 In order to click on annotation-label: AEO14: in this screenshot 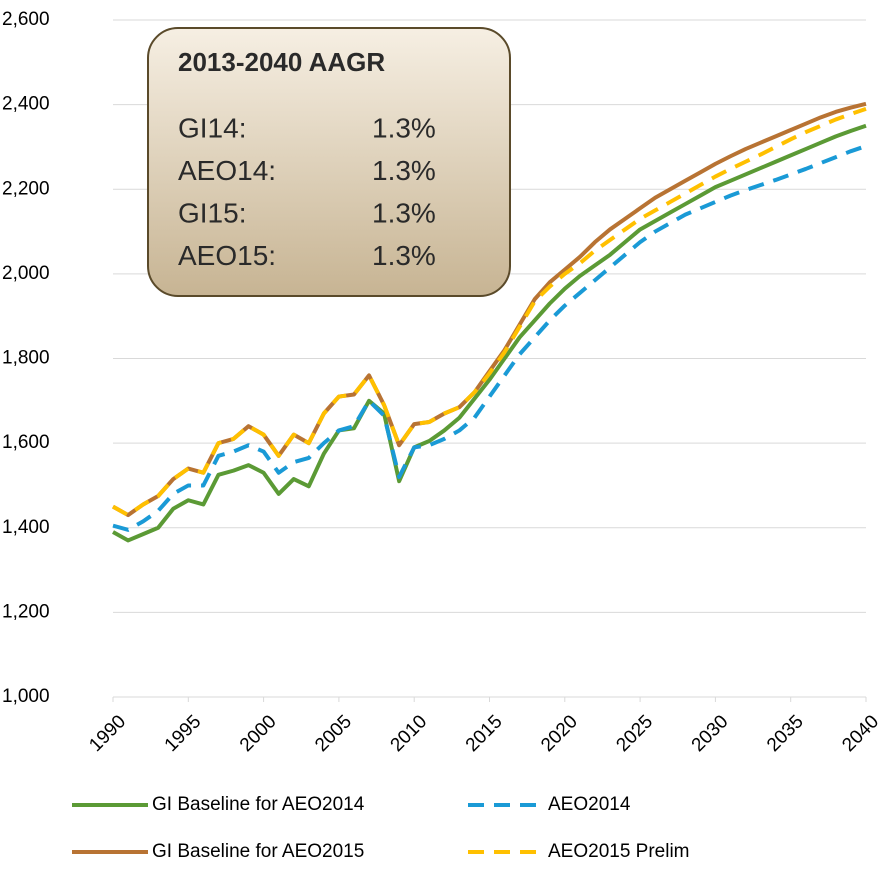, I will do `click(227, 170)`.